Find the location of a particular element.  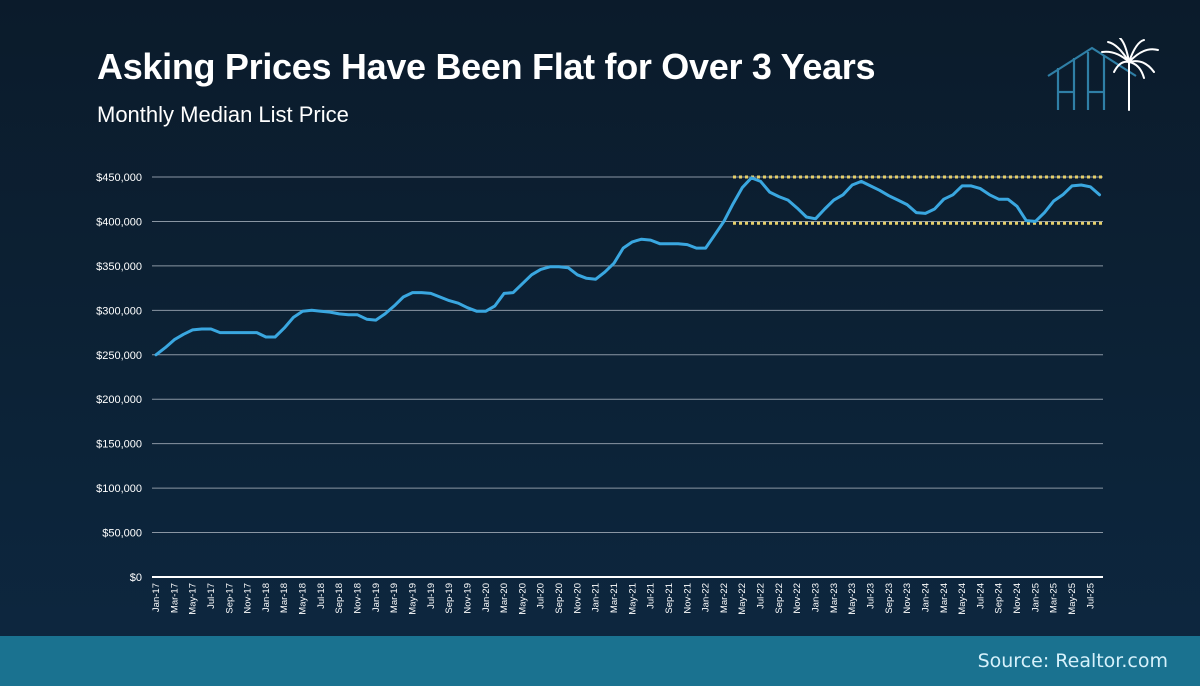

x-tick-label: Jul-21 is located at coordinates (651, 596).